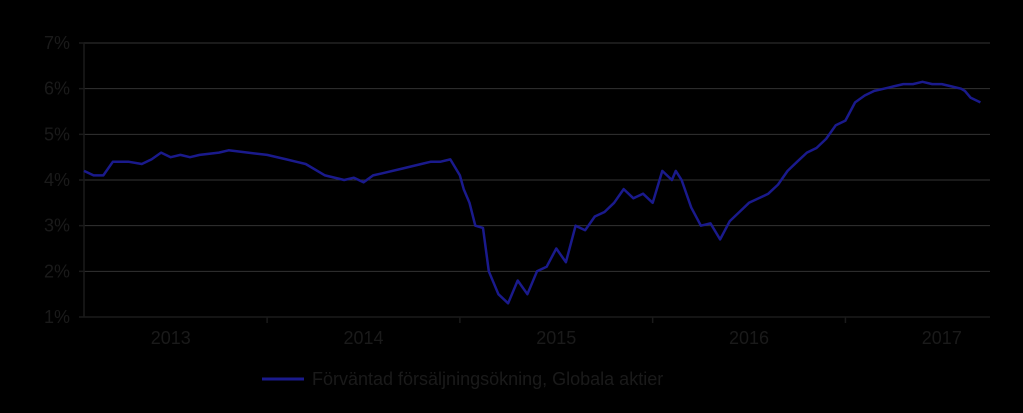 This screenshot has height=413, width=1023. I want to click on y-tick-label: 2%, so click(57, 271).